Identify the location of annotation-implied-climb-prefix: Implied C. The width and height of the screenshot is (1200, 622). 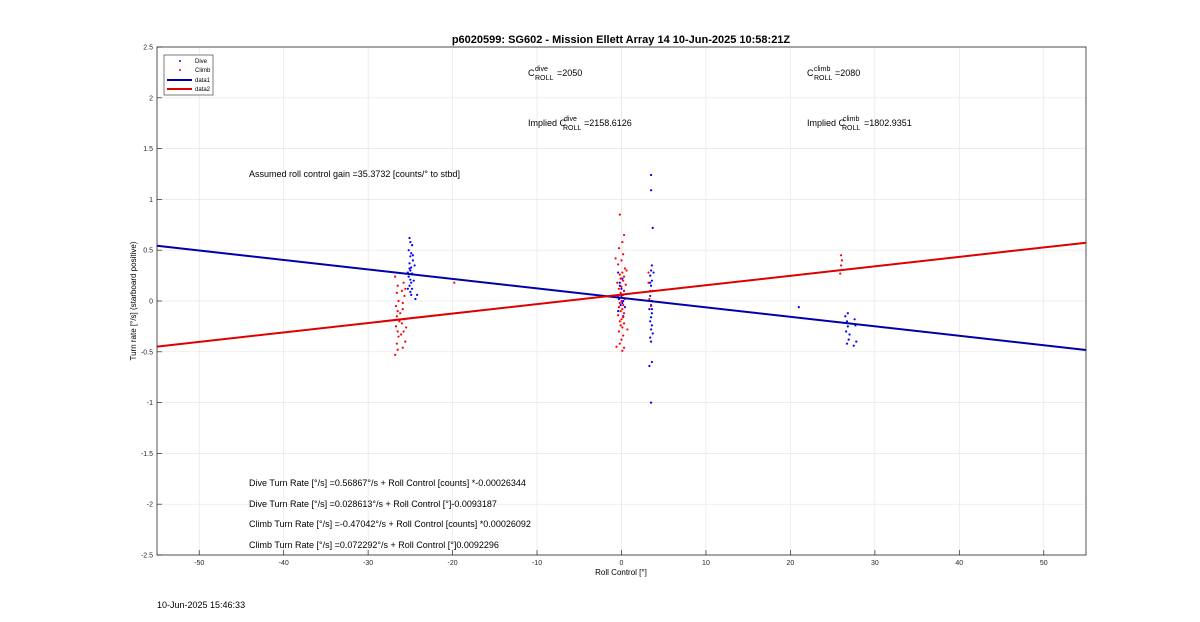
(826, 123).